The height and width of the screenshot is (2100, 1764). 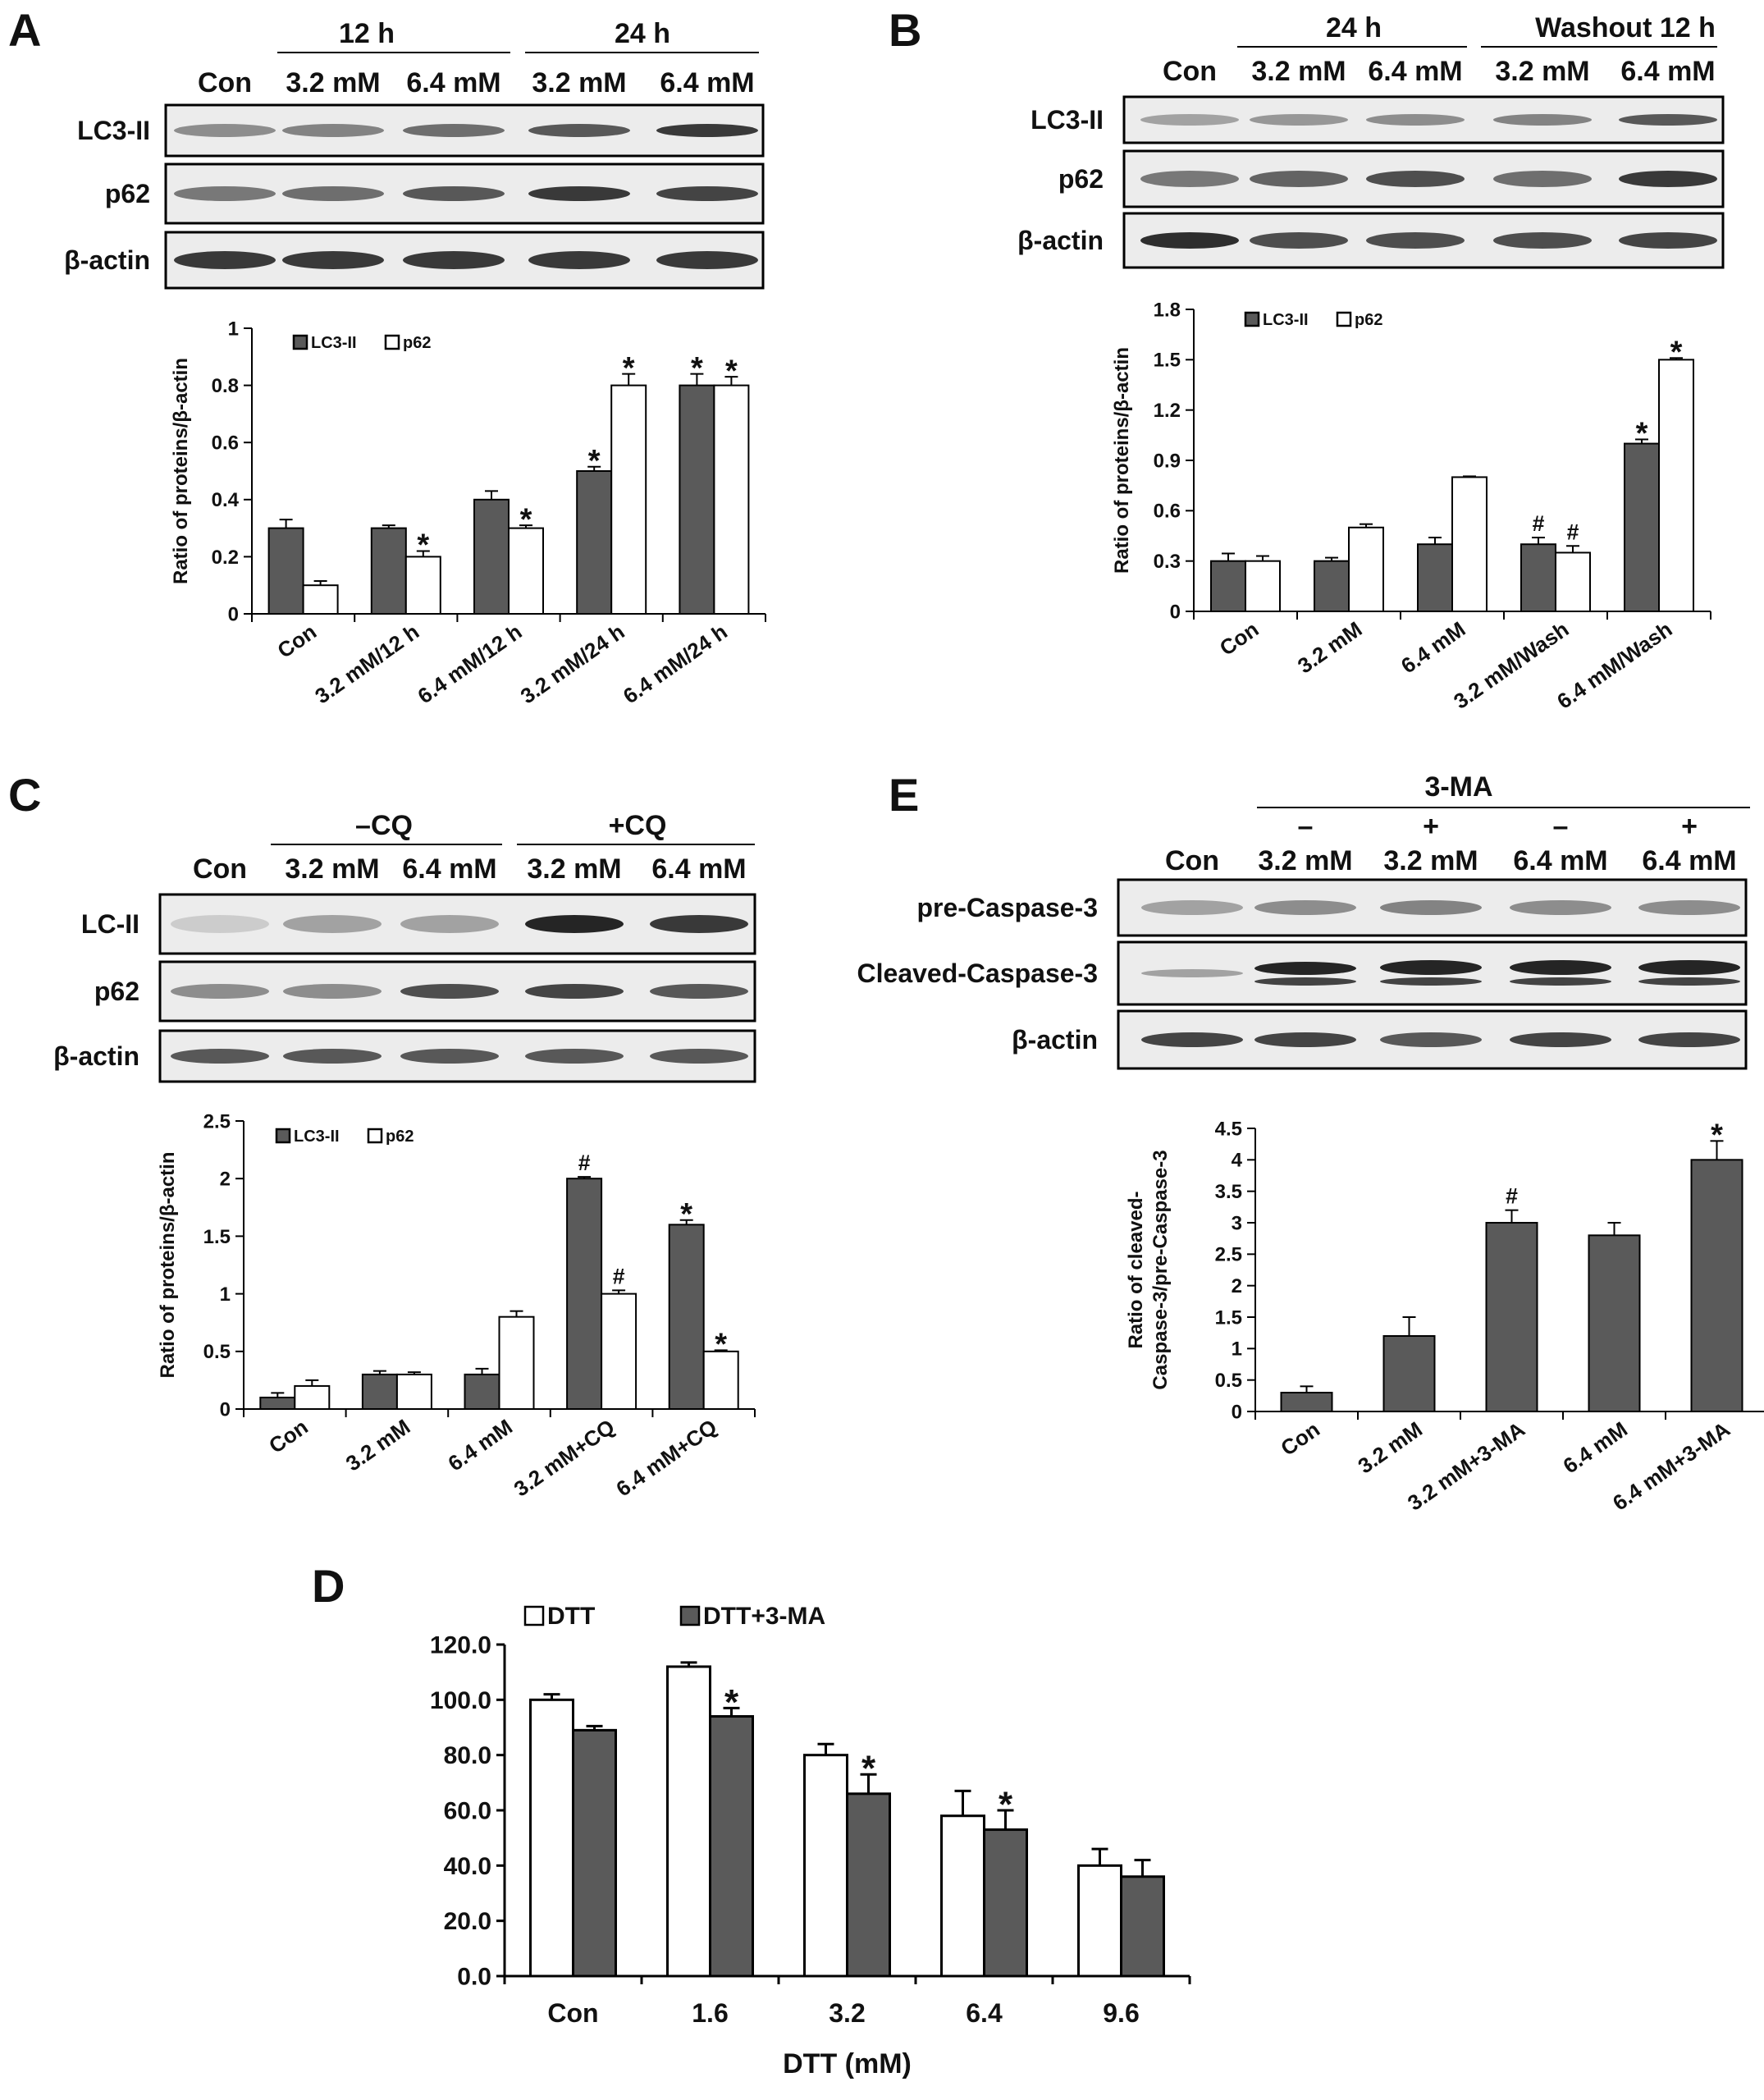 I want to click on blot-group-label: 3-MA, so click(x=1458, y=787).